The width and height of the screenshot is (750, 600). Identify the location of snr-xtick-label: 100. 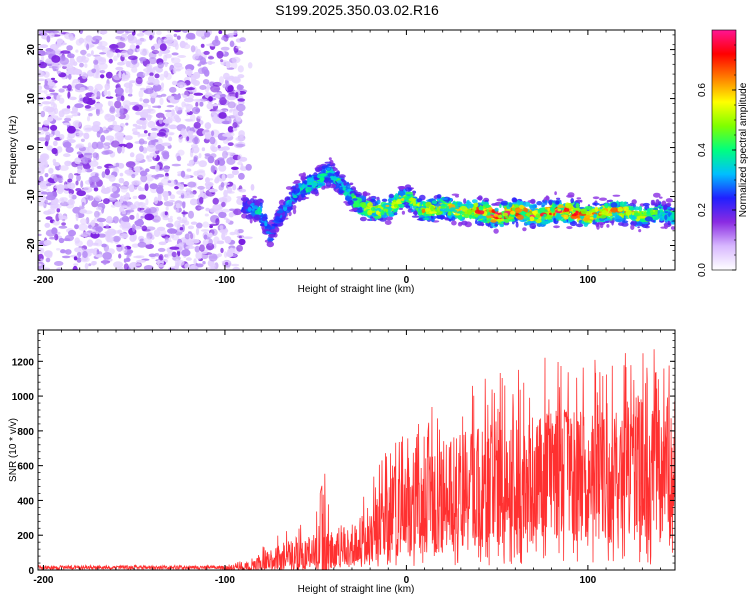
(588, 580).